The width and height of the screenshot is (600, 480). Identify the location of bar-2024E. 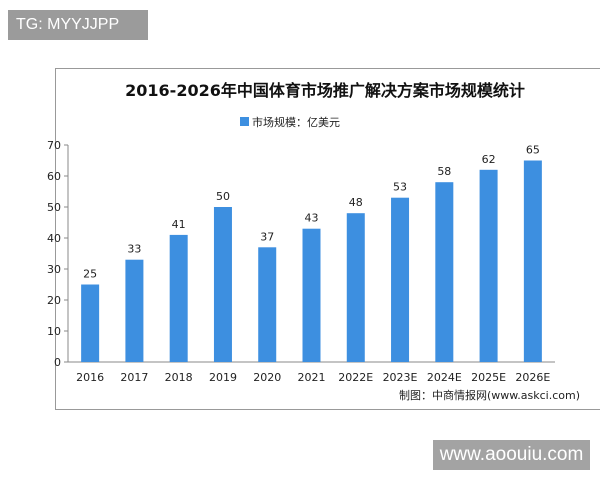
(444, 272).